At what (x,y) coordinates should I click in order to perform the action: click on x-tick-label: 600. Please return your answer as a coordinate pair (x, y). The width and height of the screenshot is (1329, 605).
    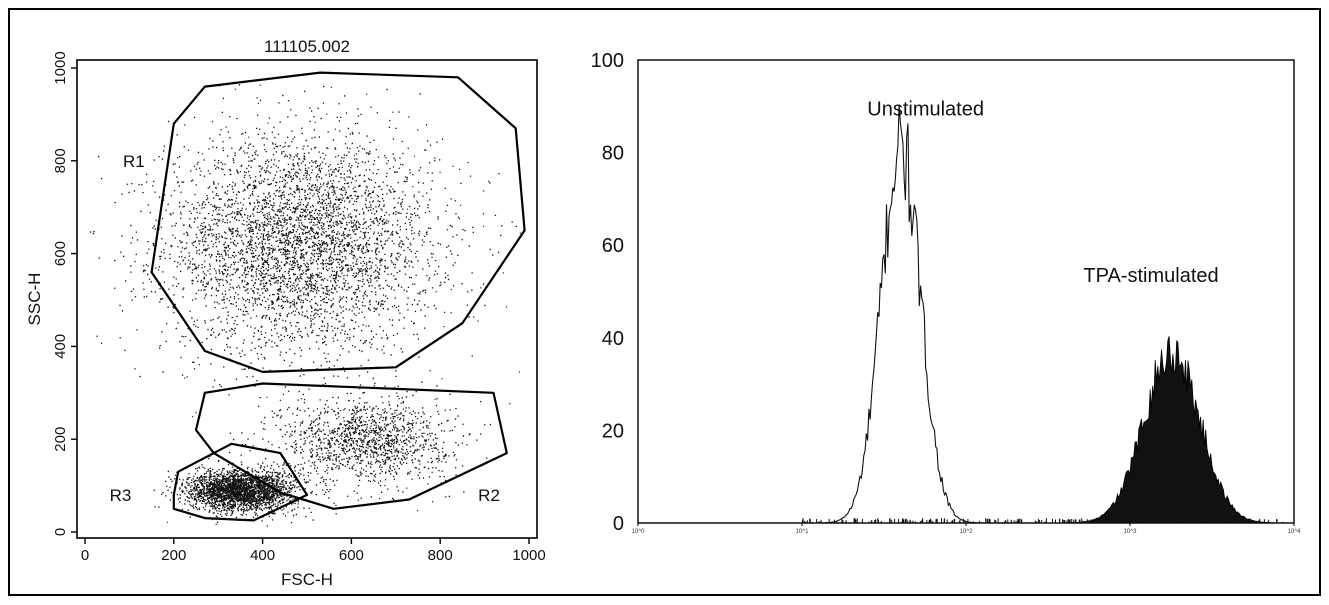
    Looking at the image, I should click on (351, 555).